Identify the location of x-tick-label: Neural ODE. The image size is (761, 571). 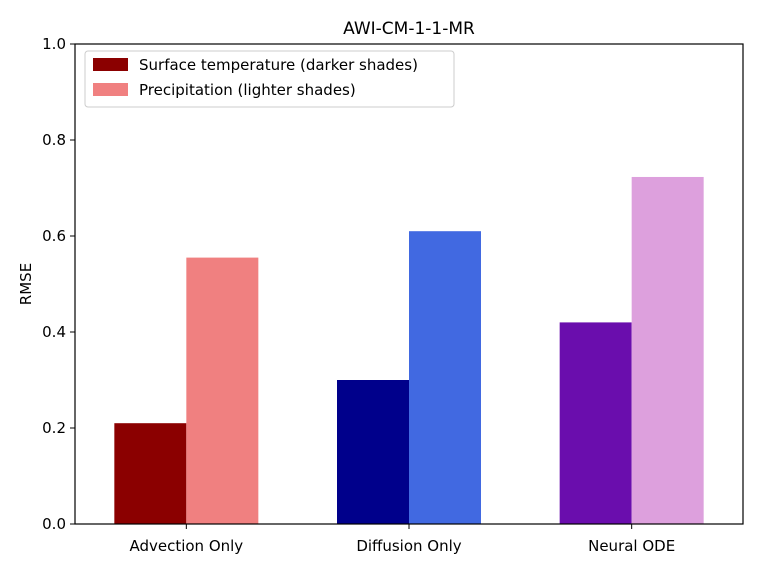
(631, 546).